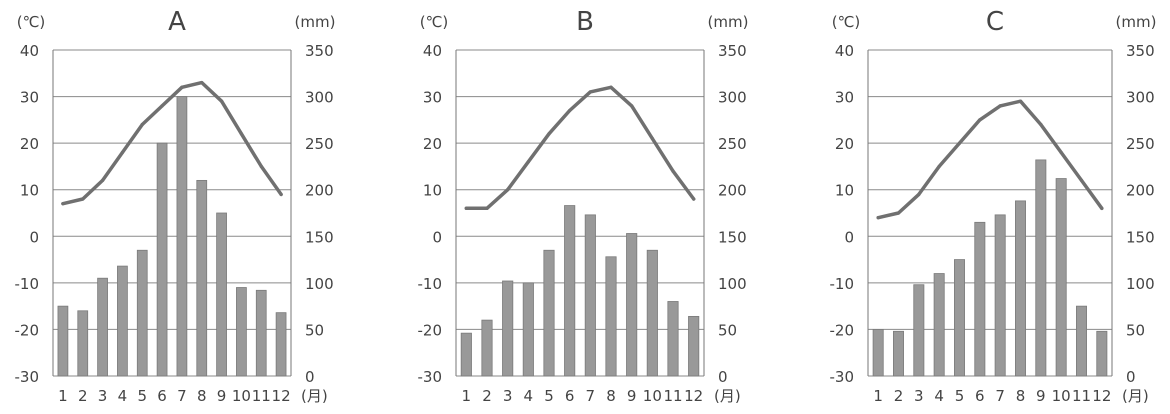  What do you see at coordinates (995, 22) in the screenshot?
I see `chart-title: C` at bounding box center [995, 22].